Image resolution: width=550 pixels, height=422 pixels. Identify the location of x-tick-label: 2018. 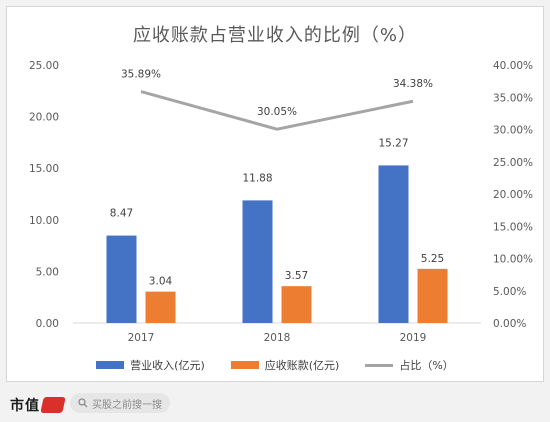
(277, 338).